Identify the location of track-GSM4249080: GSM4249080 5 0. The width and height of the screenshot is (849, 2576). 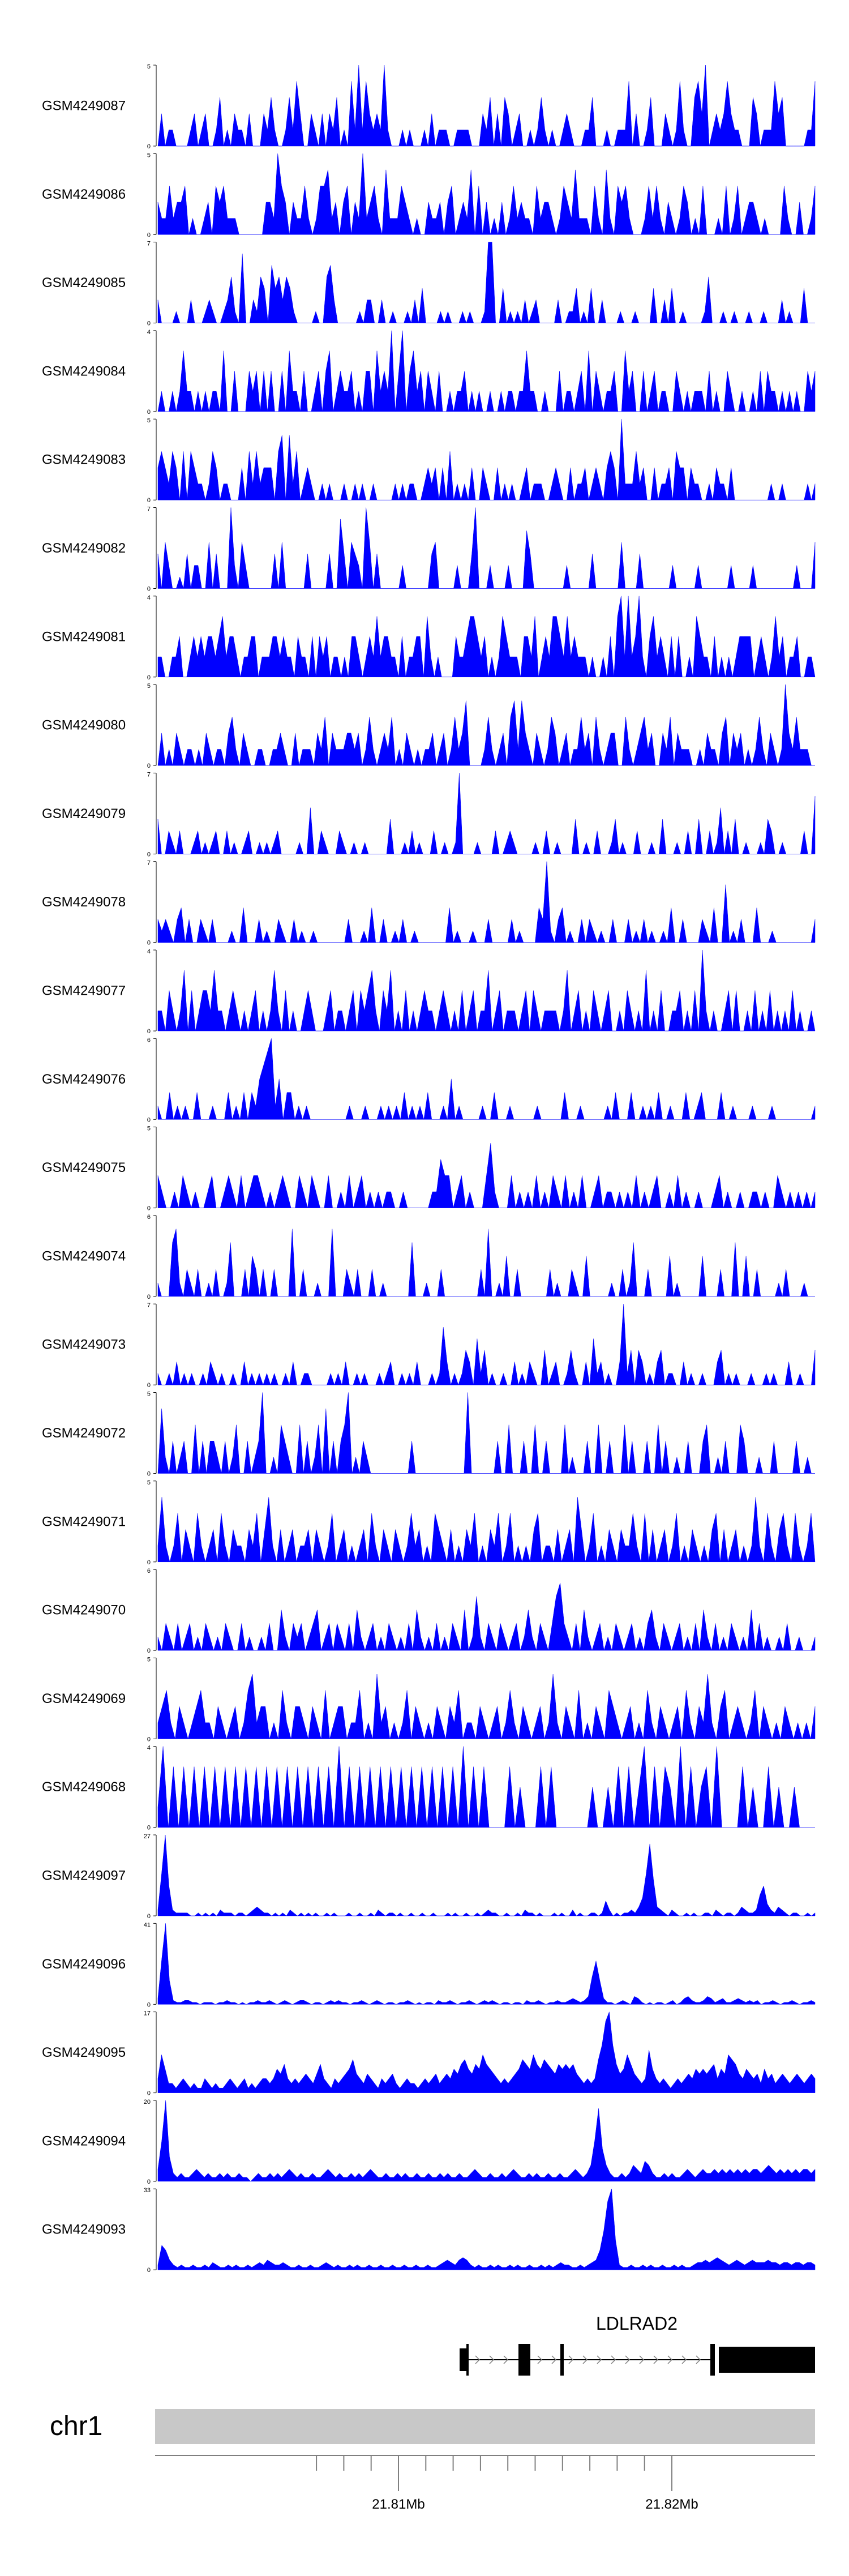
(428, 726).